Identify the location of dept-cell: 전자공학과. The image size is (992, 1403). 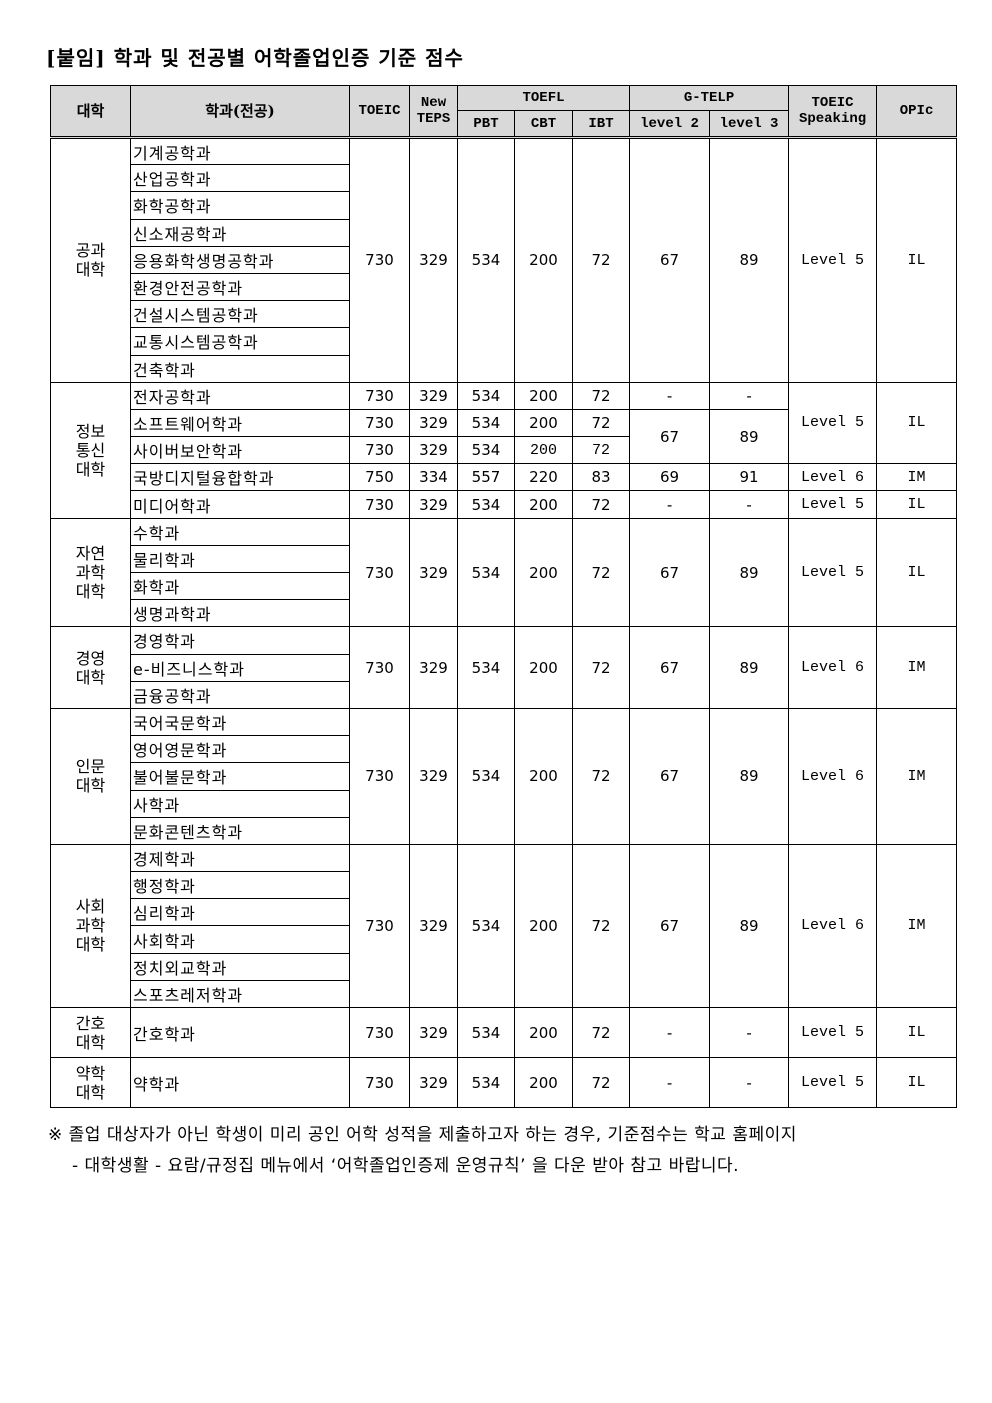
(240, 395).